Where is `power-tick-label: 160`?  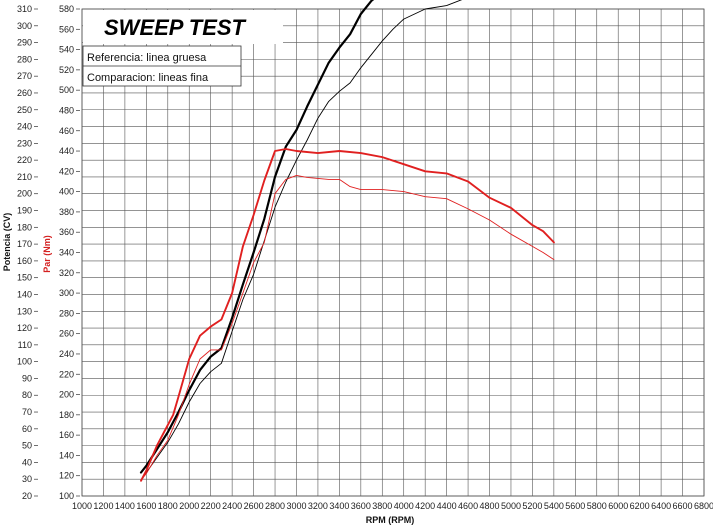
power-tick-label: 160 is located at coordinates (24, 261).